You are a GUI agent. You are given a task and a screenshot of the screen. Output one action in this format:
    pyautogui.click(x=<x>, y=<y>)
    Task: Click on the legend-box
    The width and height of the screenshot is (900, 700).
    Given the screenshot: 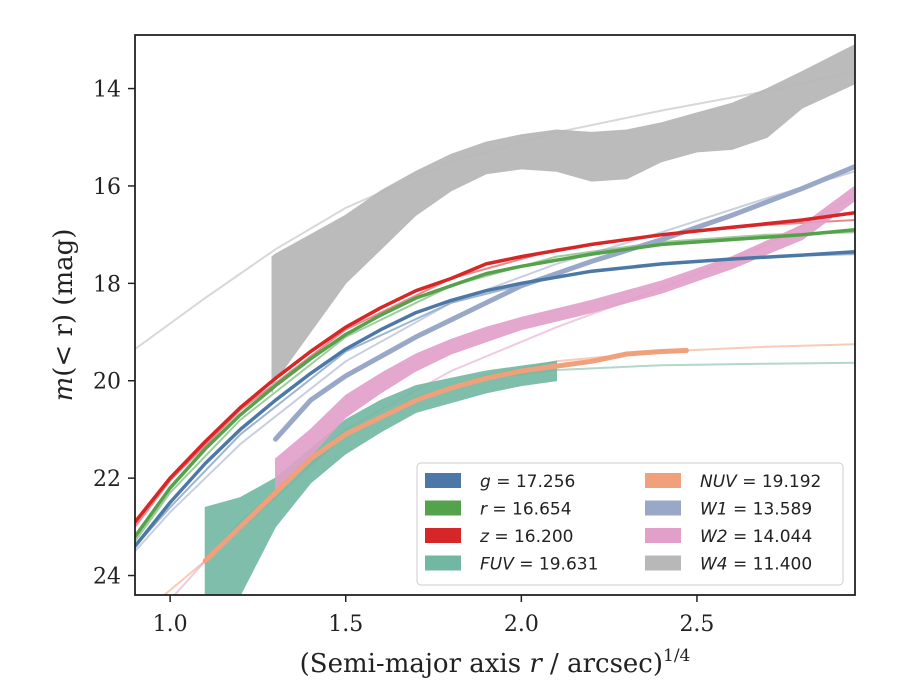 What is the action you would take?
    pyautogui.click(x=630, y=524)
    